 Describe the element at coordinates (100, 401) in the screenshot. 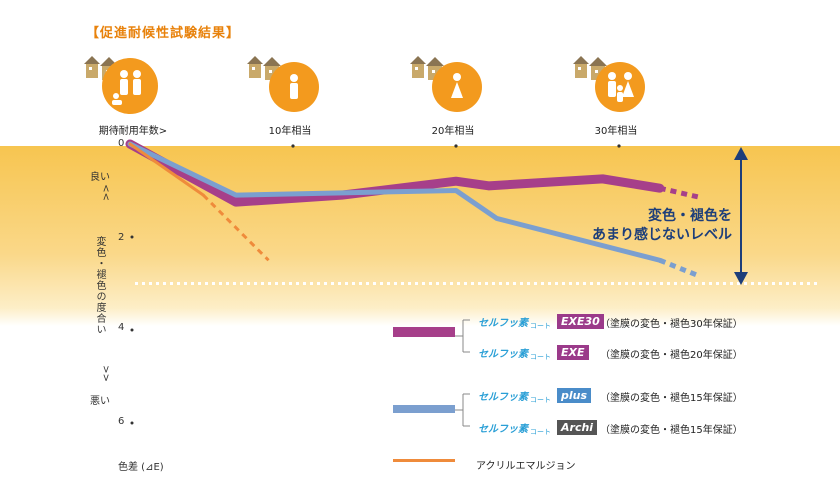

I see `y-bad-label: 悪い` at that location.